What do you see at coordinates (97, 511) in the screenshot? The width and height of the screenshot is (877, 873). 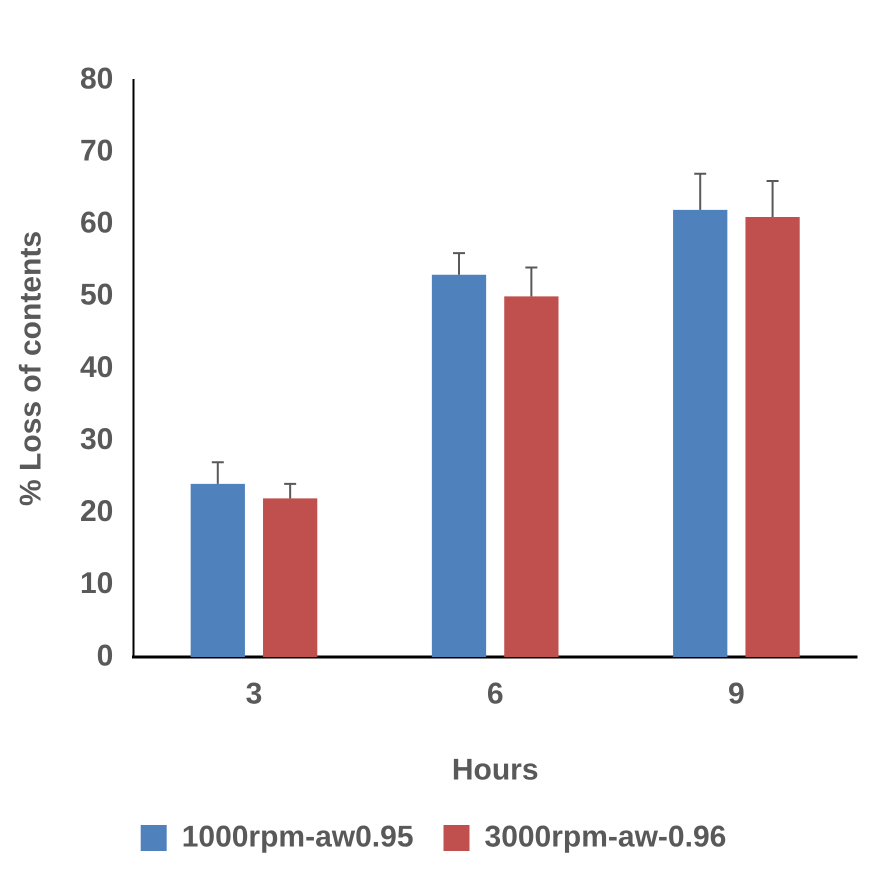 I see `y-tick-label: 20` at bounding box center [97, 511].